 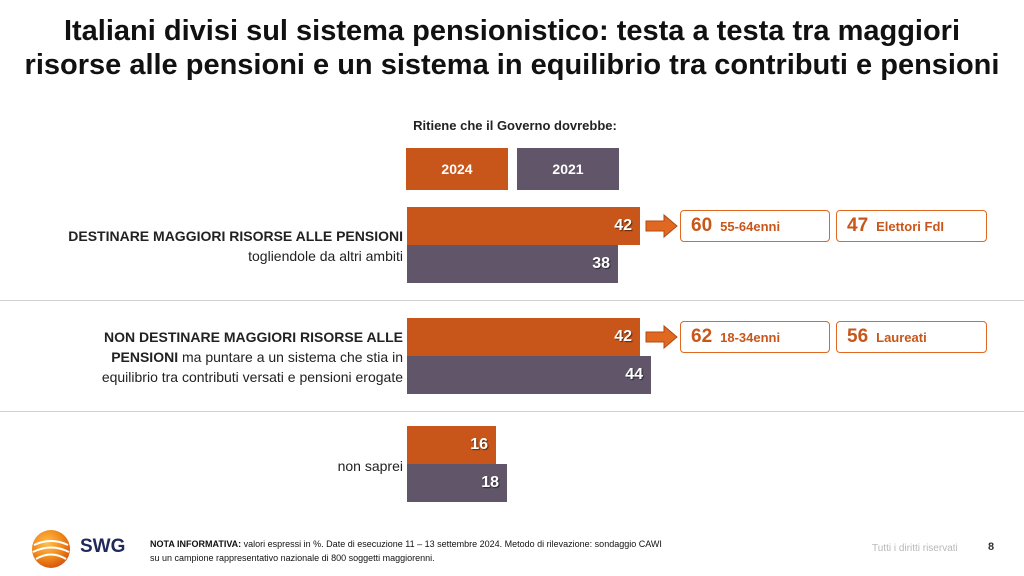 What do you see at coordinates (490, 482) in the screenshot?
I see `bar-value-label: 18` at bounding box center [490, 482].